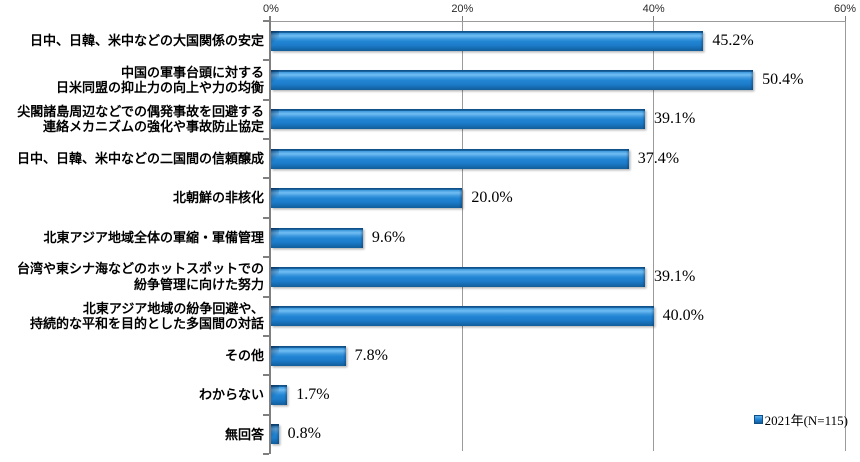  I want to click on category-label: その他, so click(132, 355).